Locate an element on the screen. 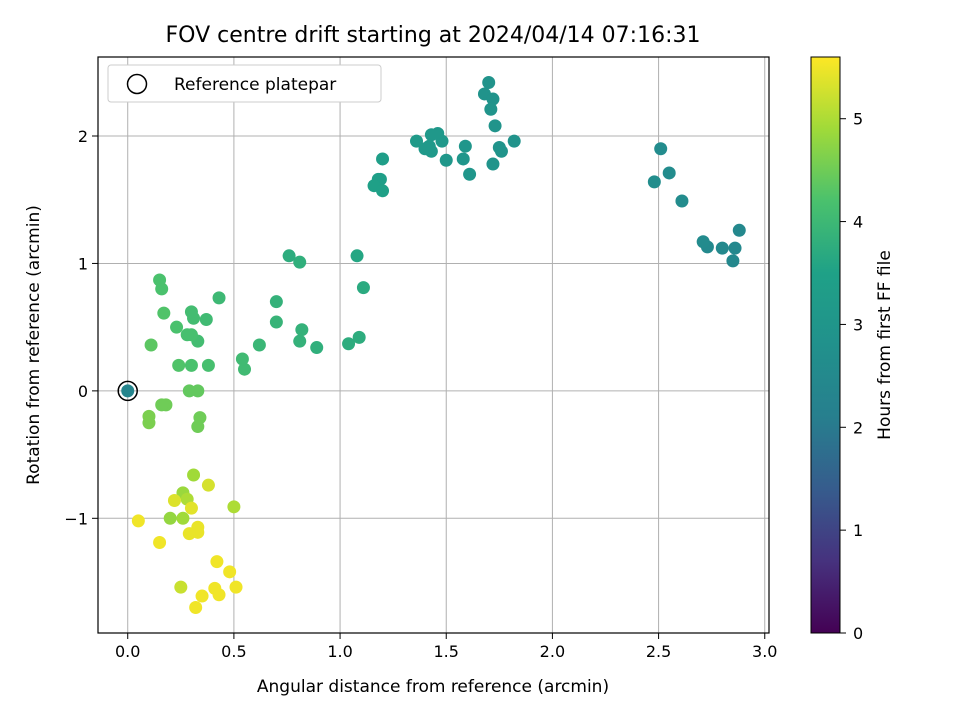 The image size is (960, 724). legend-marker is located at coordinates (137, 84).